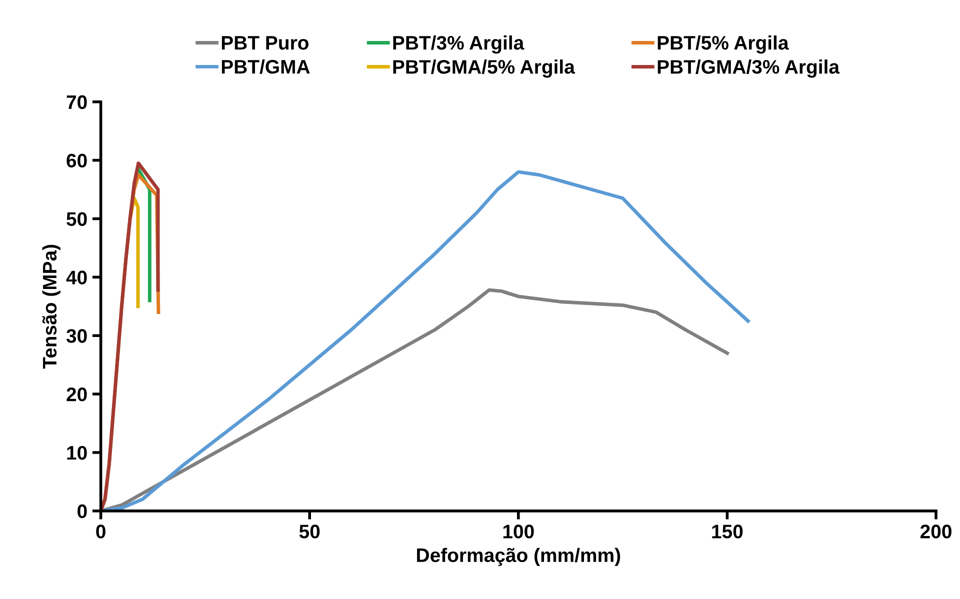  Describe the element at coordinates (82, 511) in the screenshot. I see `y-tick-label: 0` at that location.